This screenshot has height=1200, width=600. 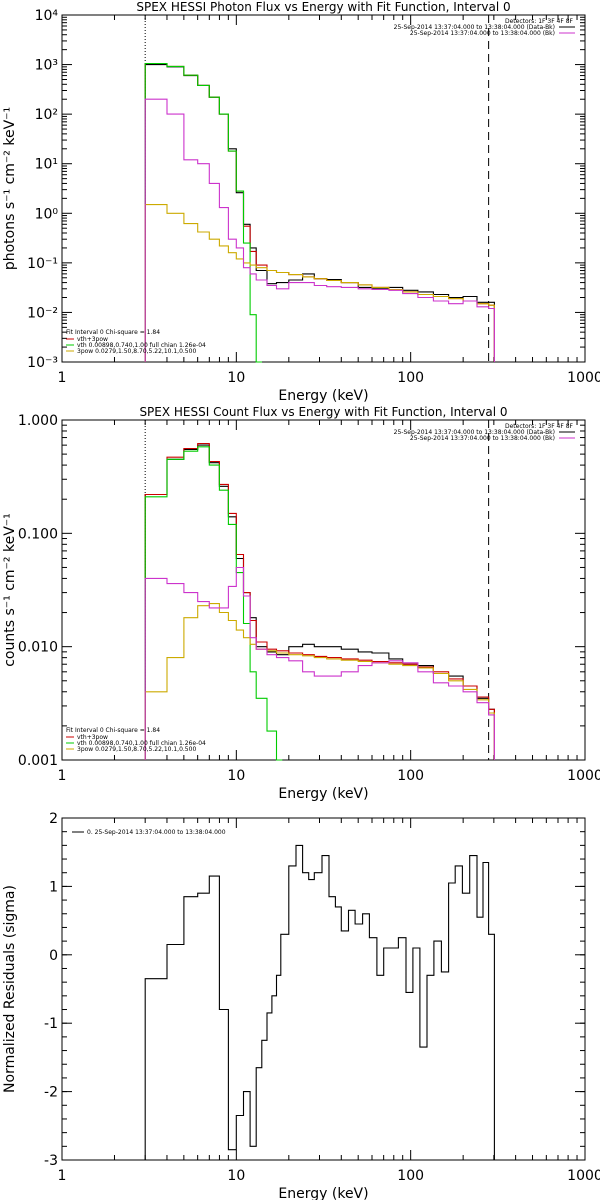 What do you see at coordinates (53, 819) in the screenshot?
I see `y-tick-label: 2` at bounding box center [53, 819].